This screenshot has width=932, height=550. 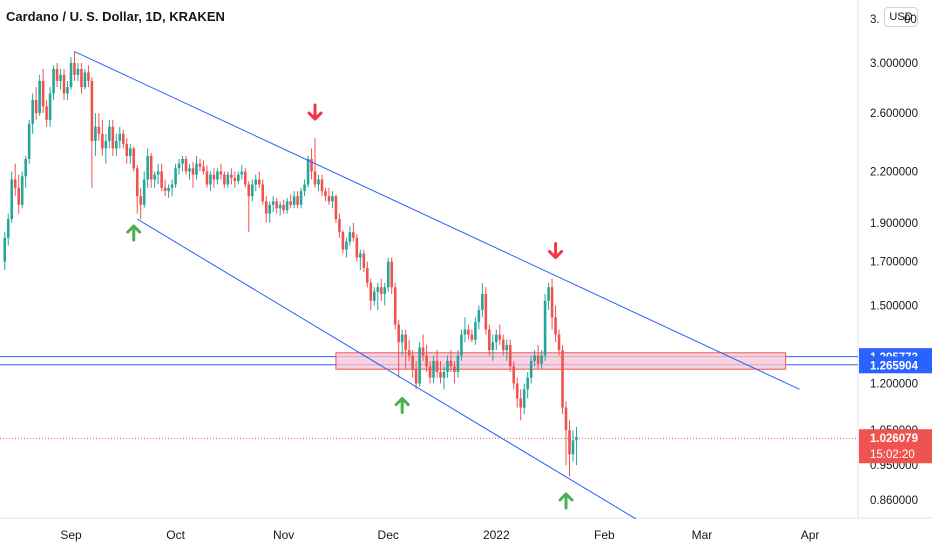 I want to click on y-tick-label-top: 3., so click(x=875, y=20).